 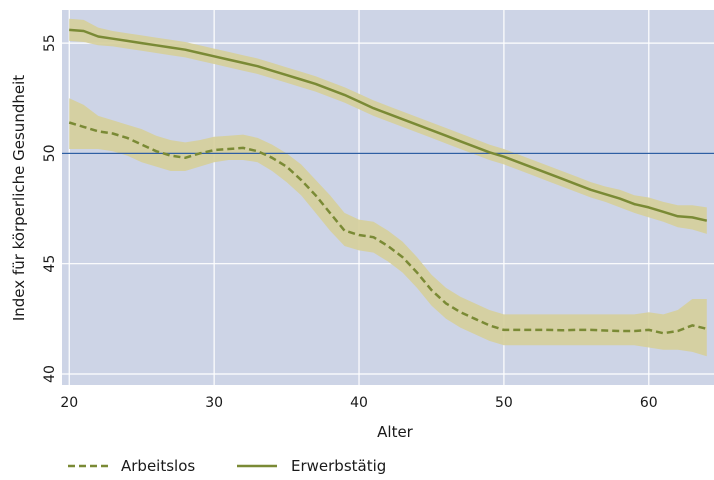 I want to click on x-tick-label-30: 30, so click(x=214, y=403).